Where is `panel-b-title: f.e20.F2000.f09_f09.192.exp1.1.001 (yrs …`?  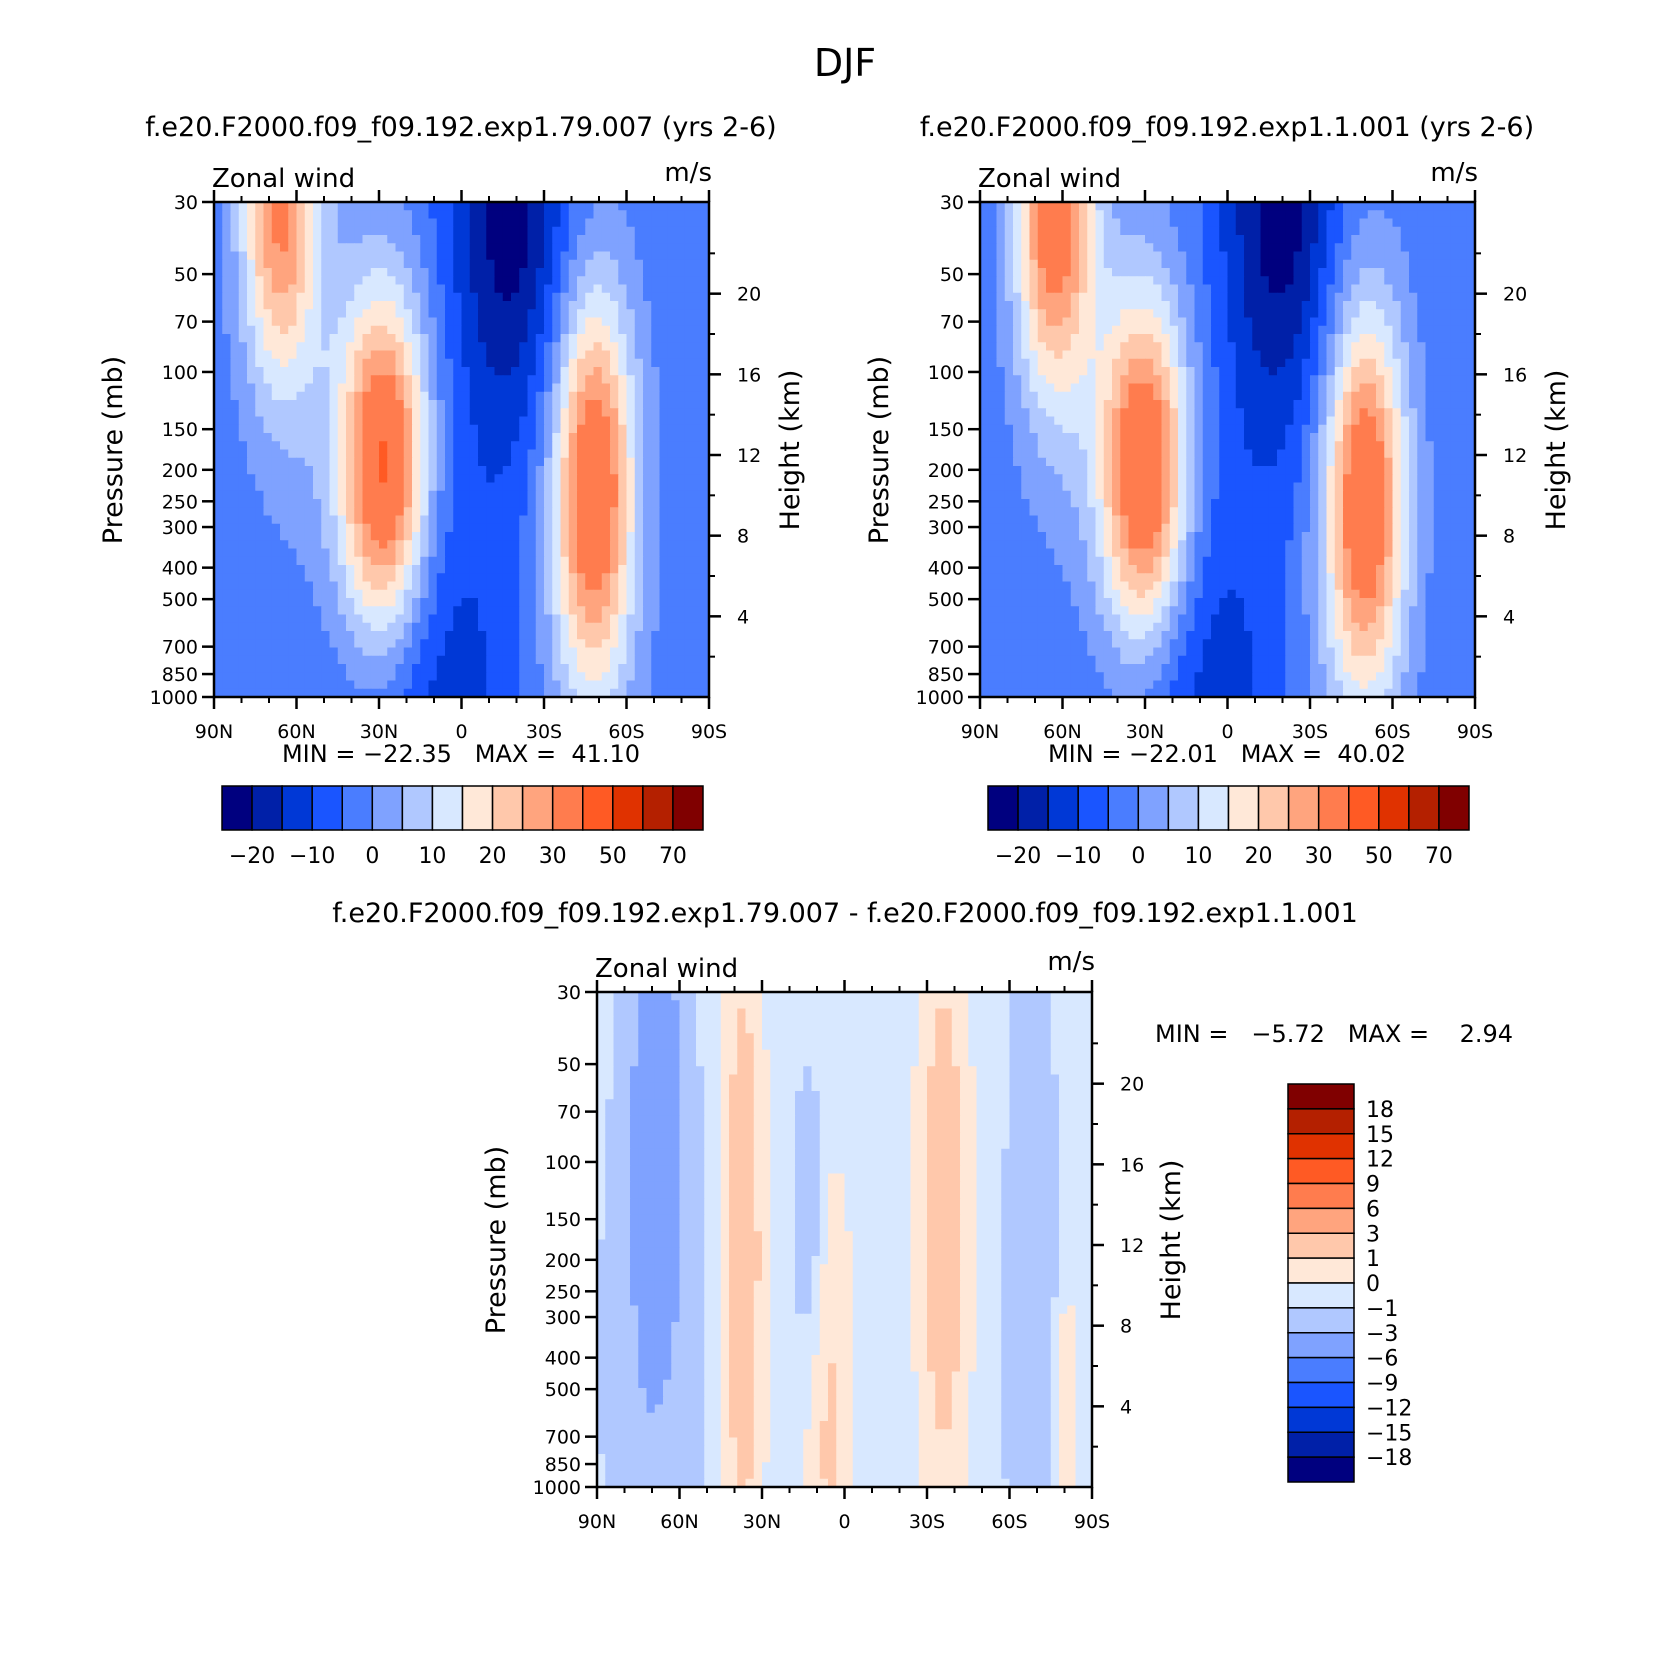
panel-b-title: f.e20.F2000.f09_f09.192.exp1.1.001 (yrs … is located at coordinates (1227, 127).